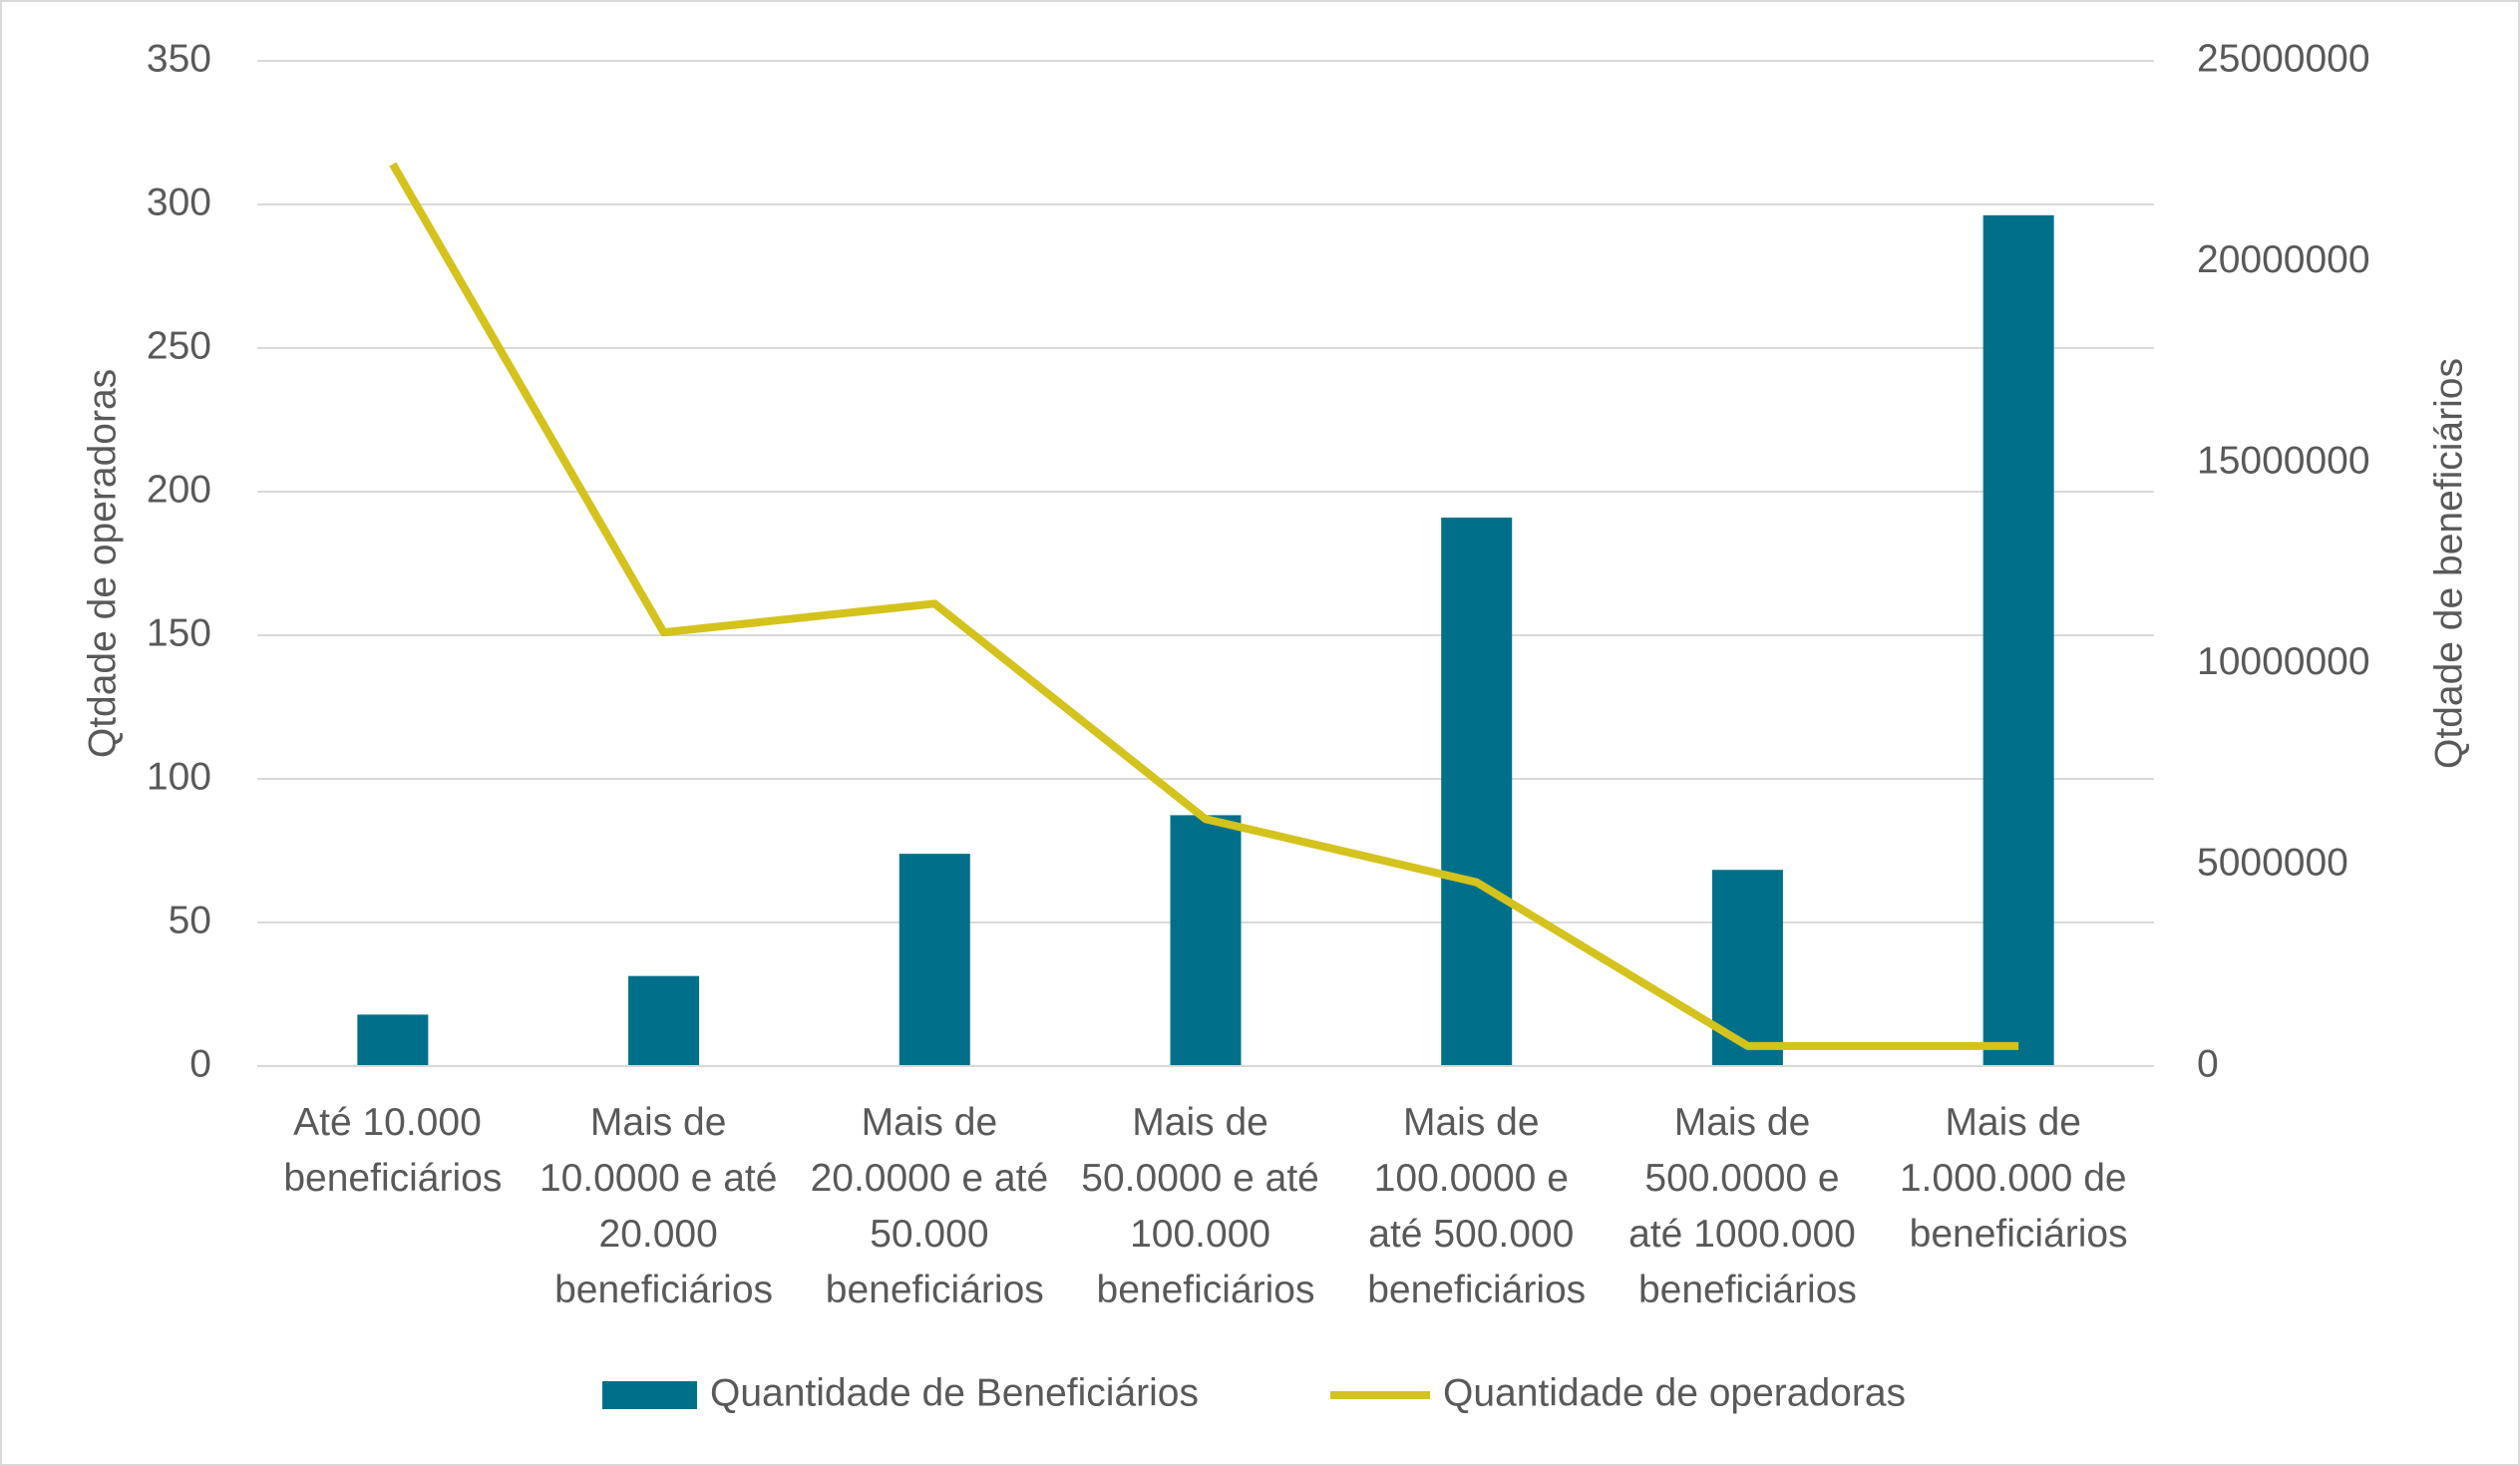  Describe the element at coordinates (954, 1392) in the screenshot. I see `legend-label: Quantidade de Beneficiários` at that location.